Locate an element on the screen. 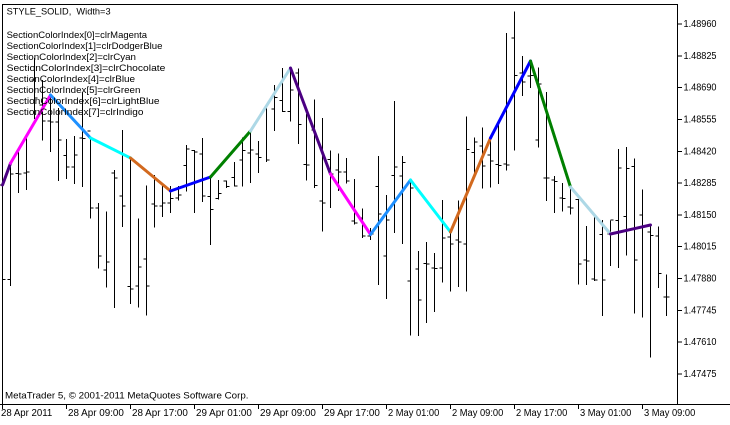 The width and height of the screenshot is (730, 425). svg-text: 1.47475 is located at coordinates (700, 374).